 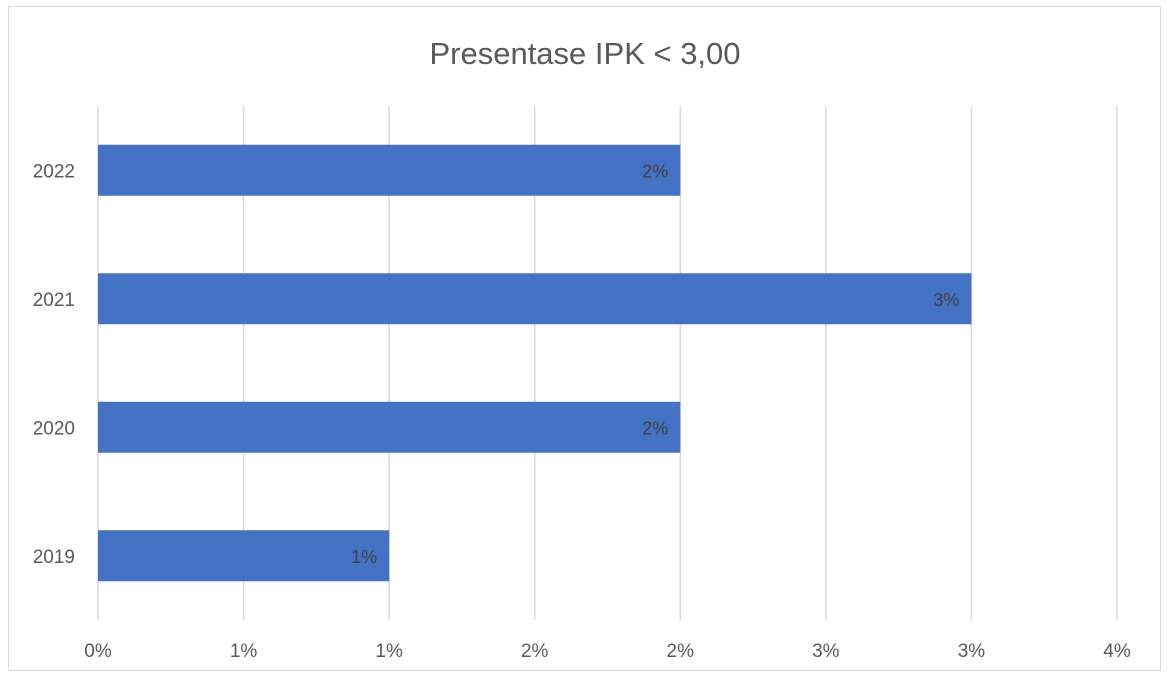 I want to click on x-axis-labels: 0% 1% 1% 2% 2% 3% 3% 4%, so click(x=607, y=651).